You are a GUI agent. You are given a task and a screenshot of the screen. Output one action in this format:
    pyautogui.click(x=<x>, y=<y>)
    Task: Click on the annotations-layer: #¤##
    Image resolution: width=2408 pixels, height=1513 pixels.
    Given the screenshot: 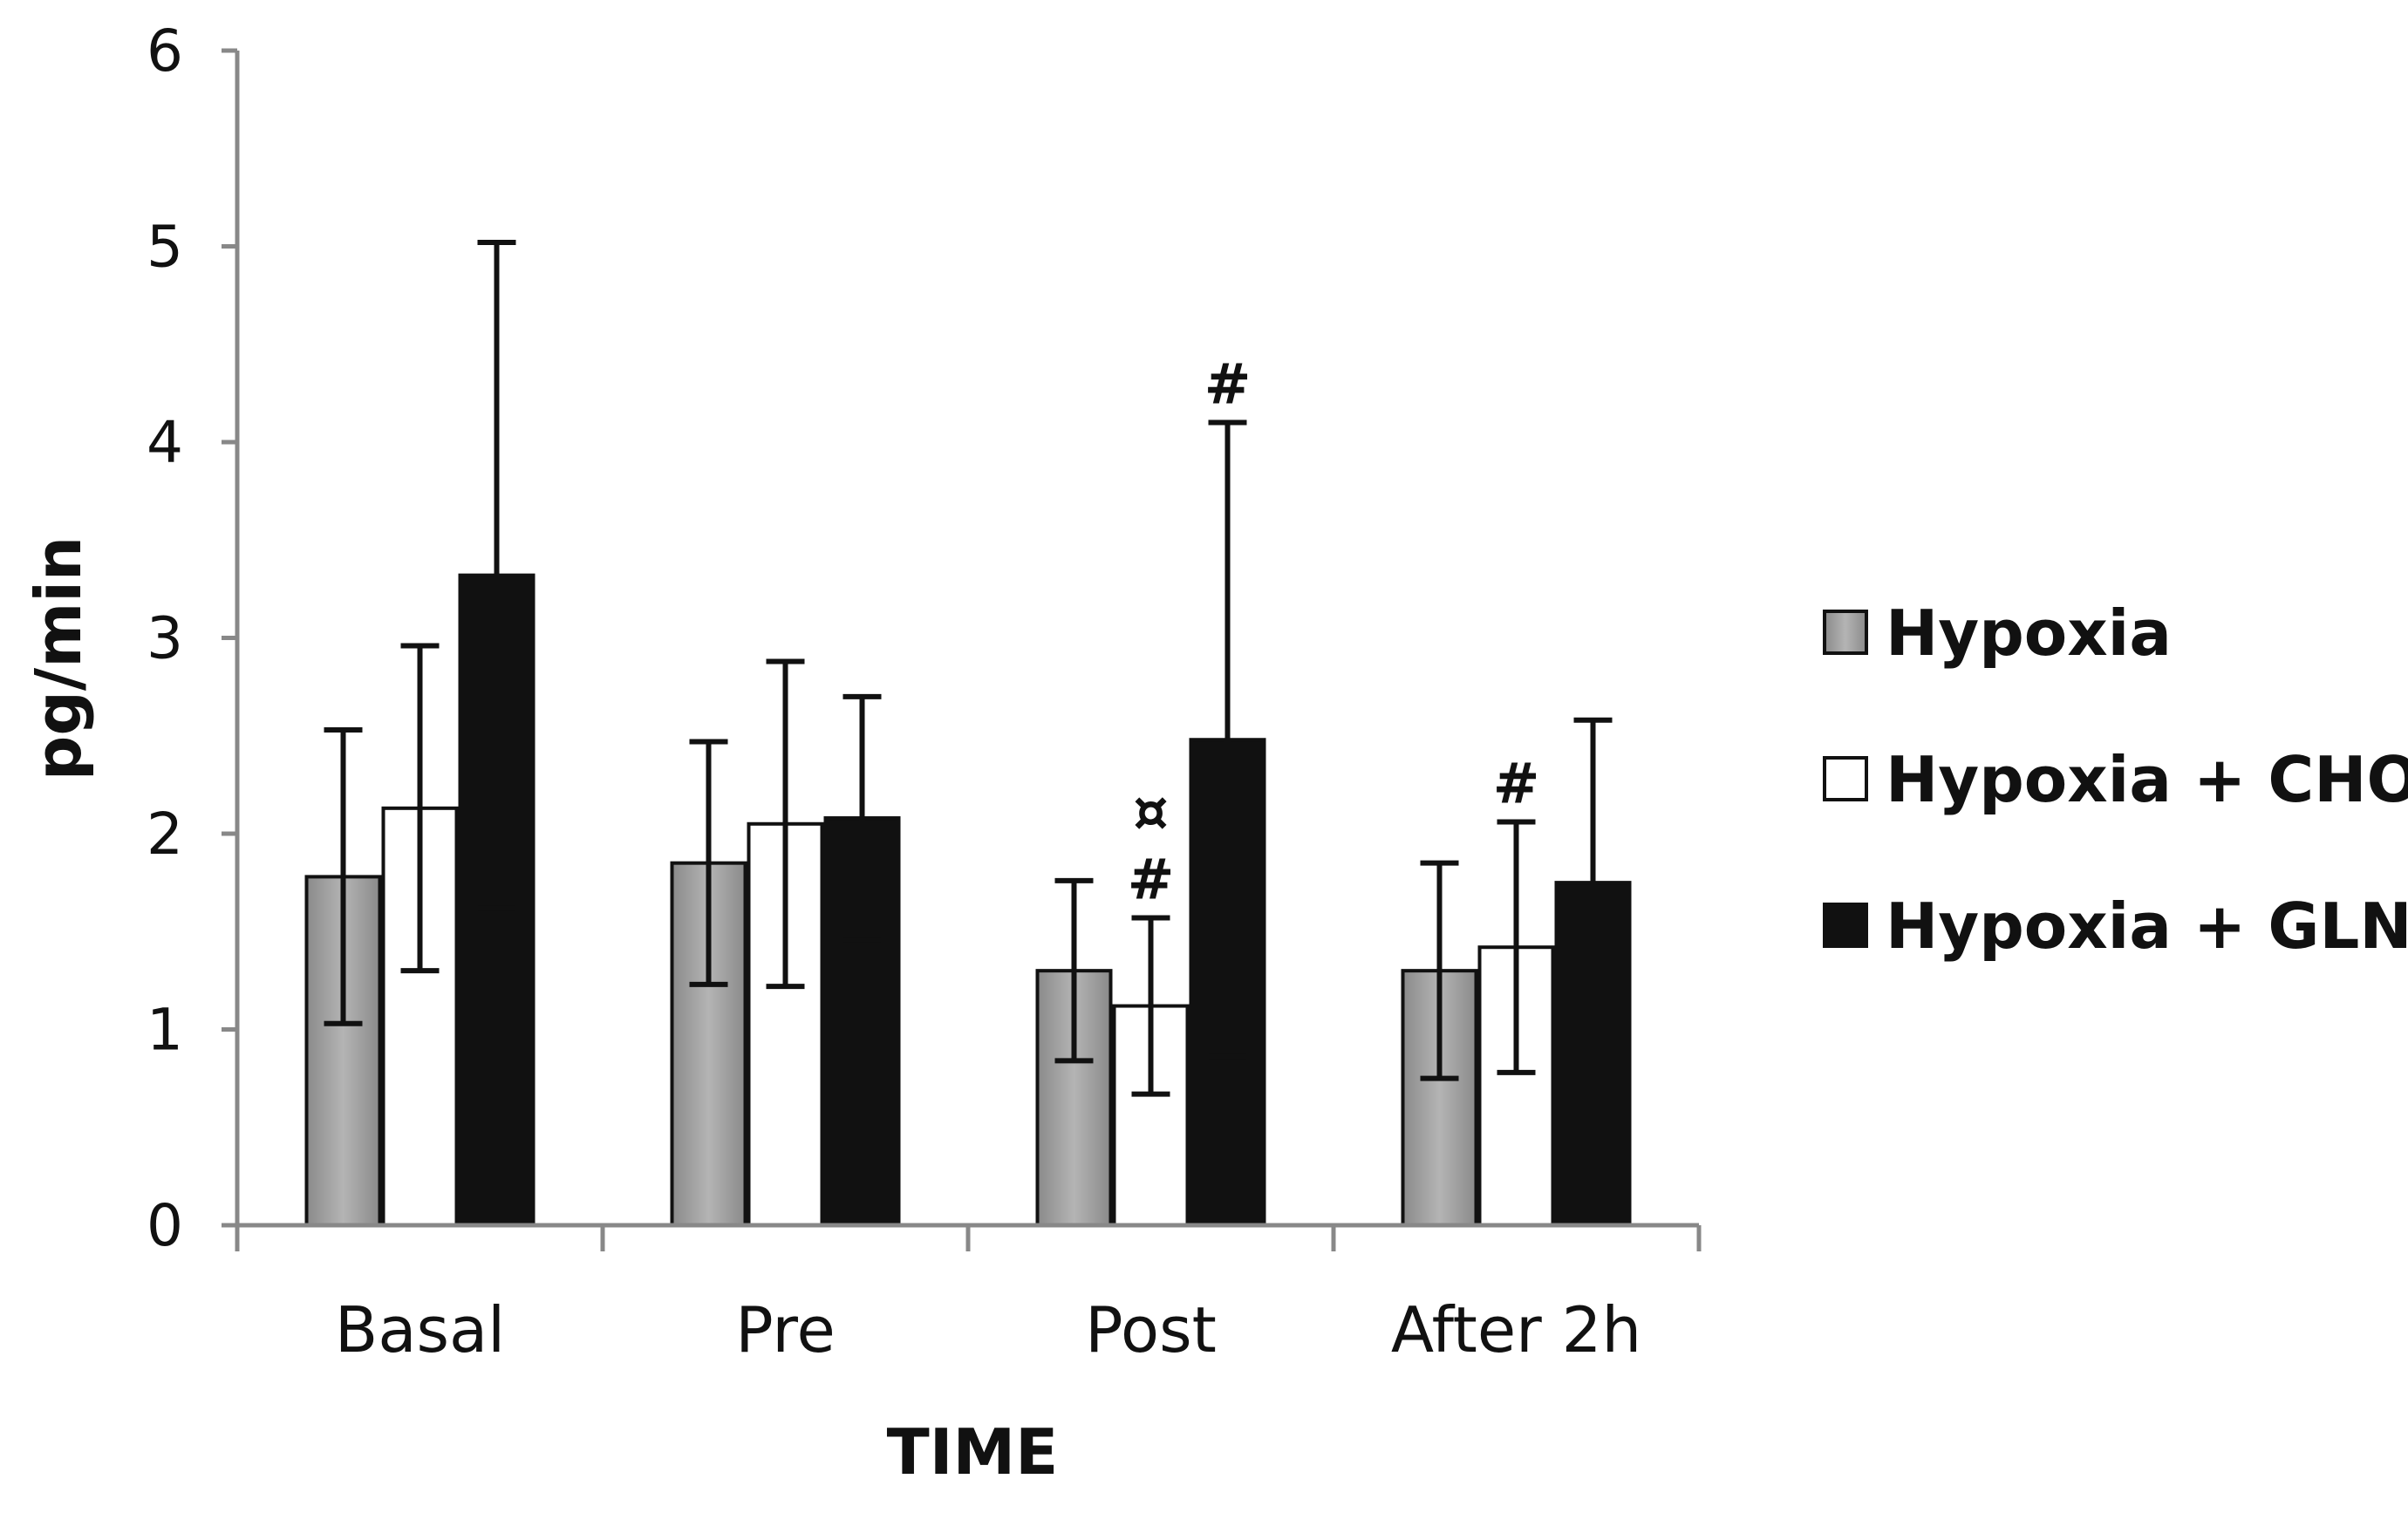 What is the action you would take?
    pyautogui.click(x=1334, y=633)
    